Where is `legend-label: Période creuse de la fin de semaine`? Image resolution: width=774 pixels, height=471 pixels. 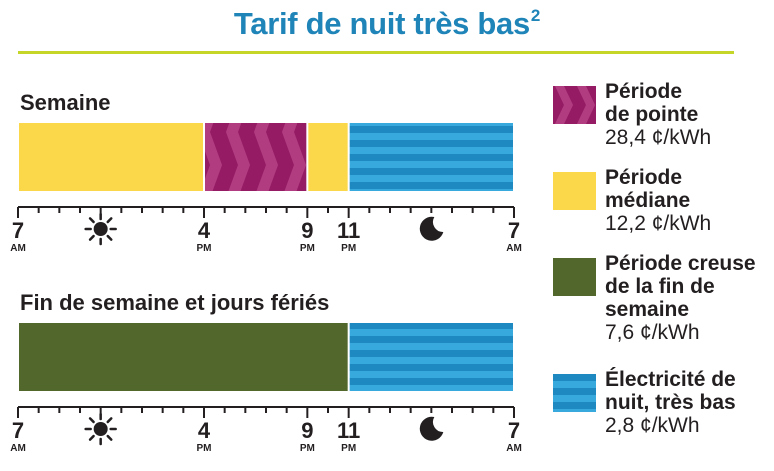
legend-label: Période creuse de la fin de semaine is located at coordinates (680, 286).